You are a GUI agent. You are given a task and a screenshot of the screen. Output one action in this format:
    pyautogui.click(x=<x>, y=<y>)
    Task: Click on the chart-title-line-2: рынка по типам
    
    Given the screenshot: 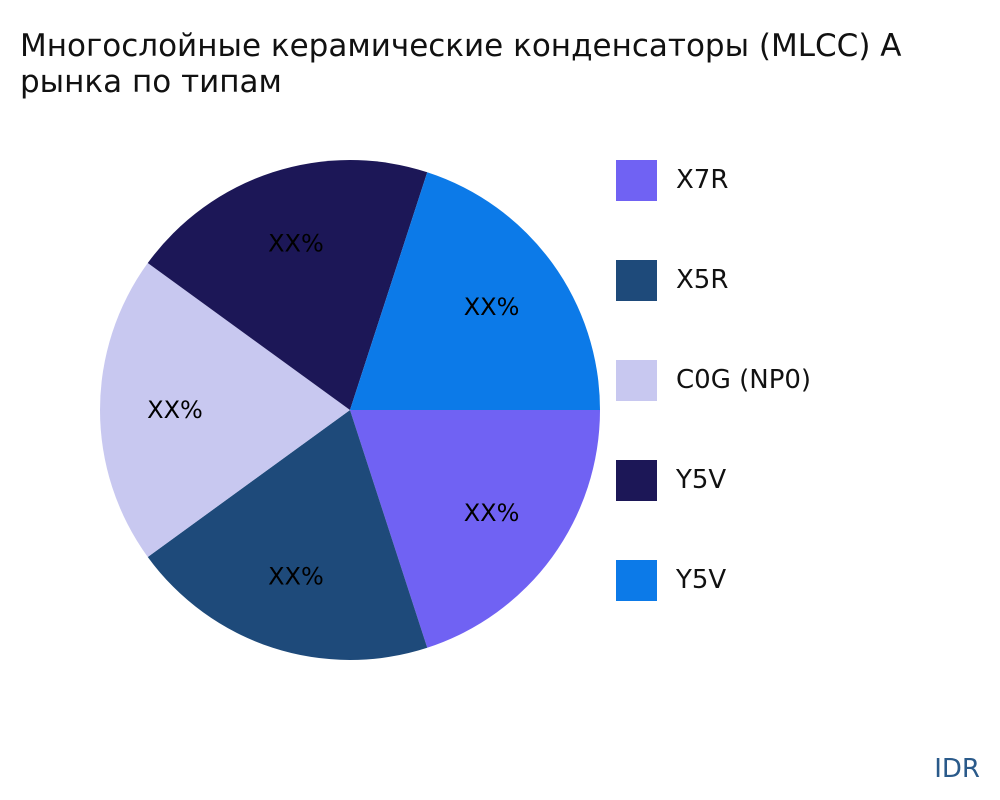 What is the action you would take?
    pyautogui.click(x=151, y=82)
    